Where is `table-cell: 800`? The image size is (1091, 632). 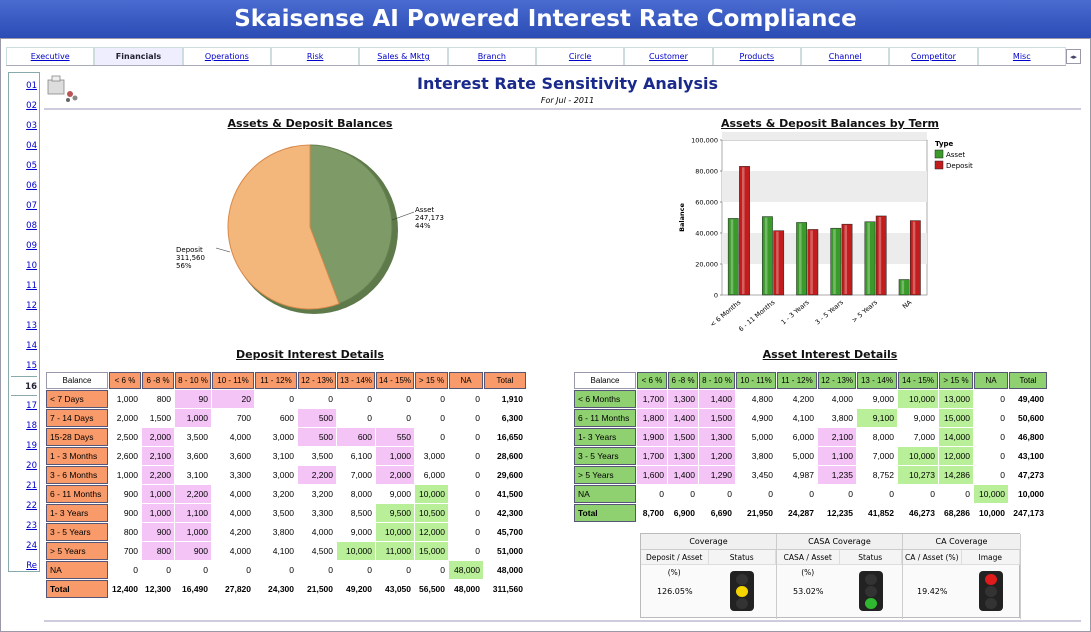 table-cell: 800 is located at coordinates (158, 551).